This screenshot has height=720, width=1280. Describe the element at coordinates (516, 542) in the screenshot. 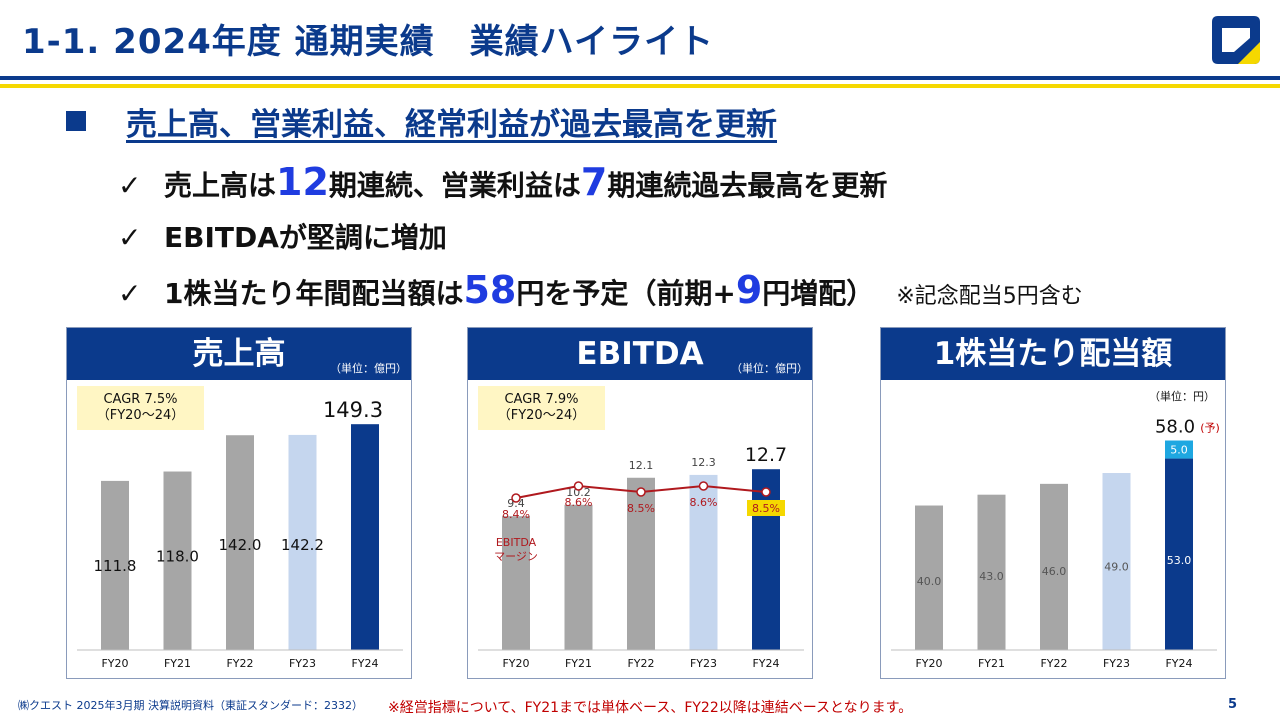

I see `margin-series-name: EBITDA` at that location.